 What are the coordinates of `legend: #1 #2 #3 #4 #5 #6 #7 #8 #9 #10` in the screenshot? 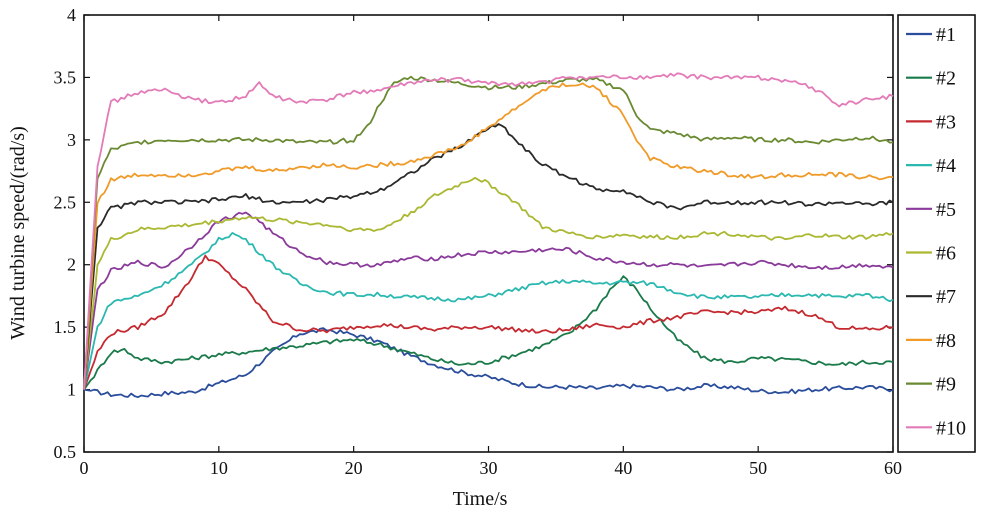 It's located at (936, 233).